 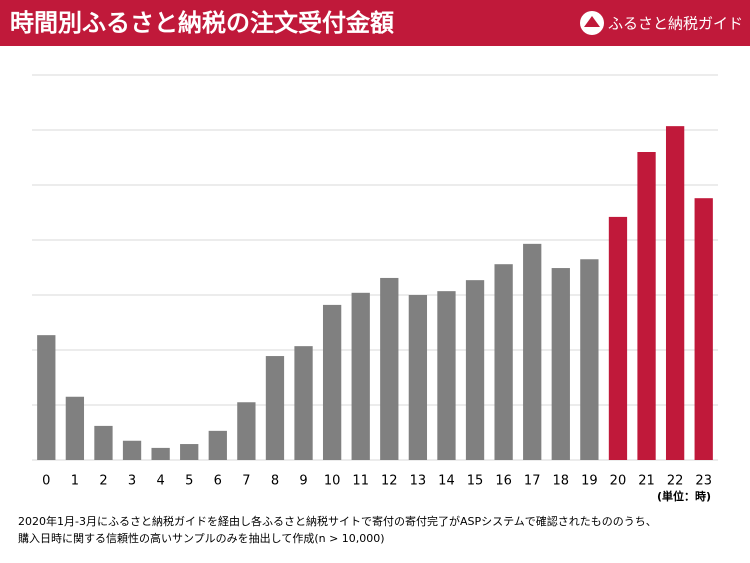 I want to click on x-tick-label: 23, so click(x=703, y=481).